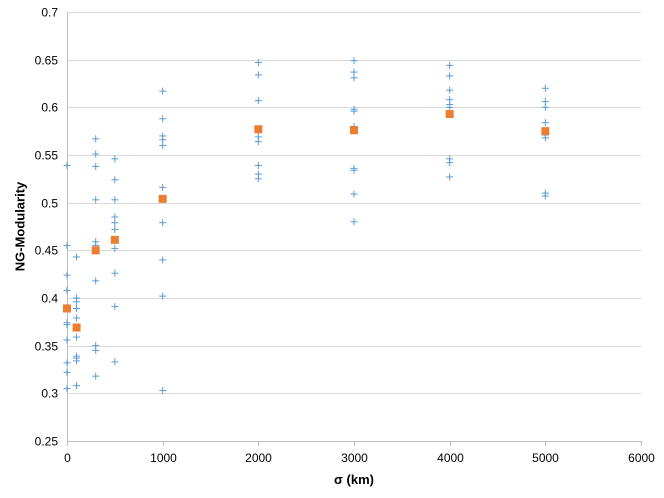 The image size is (664, 498). Describe the element at coordinates (20, 226) in the screenshot. I see `y-axis-title: NG-Modularity` at that location.